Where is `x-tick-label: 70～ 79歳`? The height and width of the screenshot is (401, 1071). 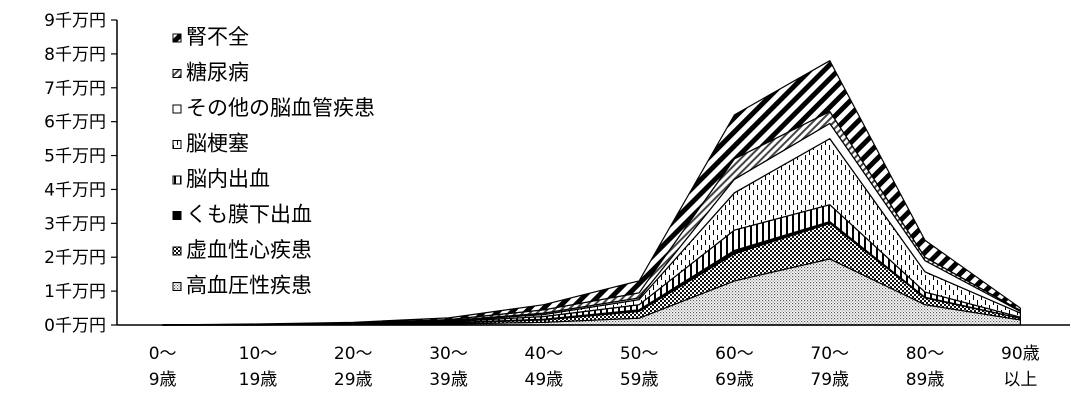 x-tick-label: 70～ 79歳 is located at coordinates (829, 367).